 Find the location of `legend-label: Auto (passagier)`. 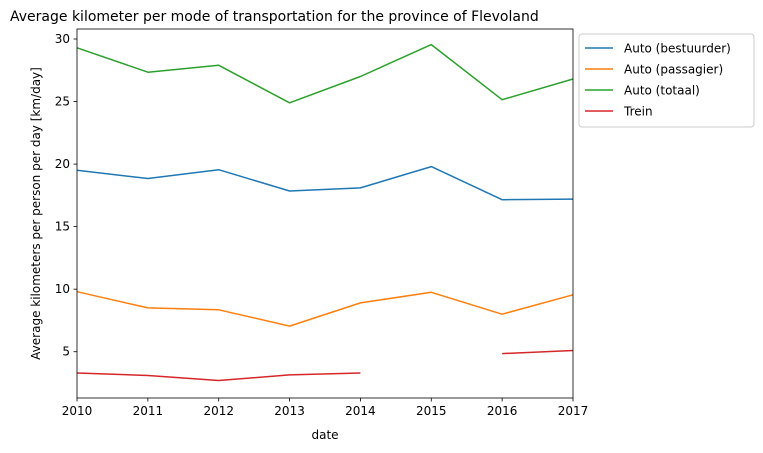

legend-label: Auto (passagier) is located at coordinates (673, 70).